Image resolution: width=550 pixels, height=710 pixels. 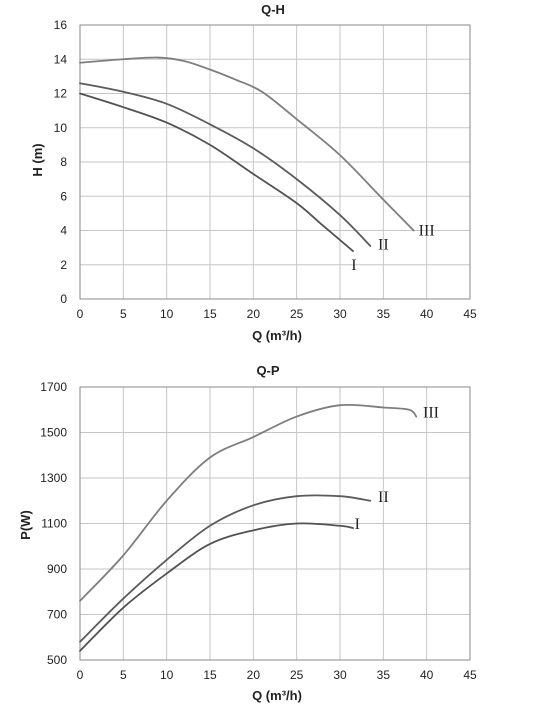 I want to click on qh-curve-I, so click(x=216, y=172).